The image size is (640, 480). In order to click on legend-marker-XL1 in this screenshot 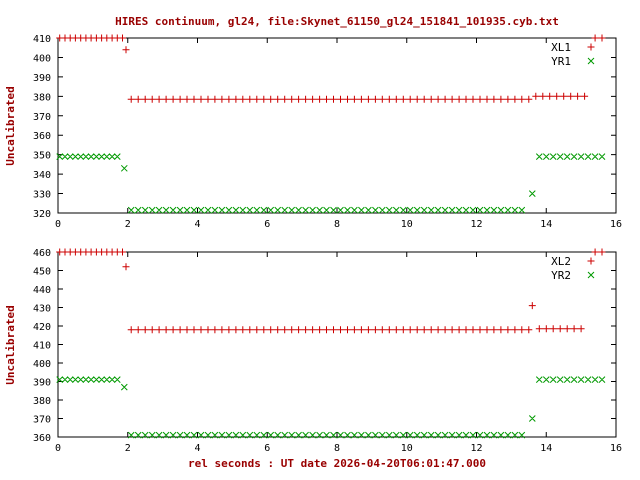, I will do `click(591, 47)`.